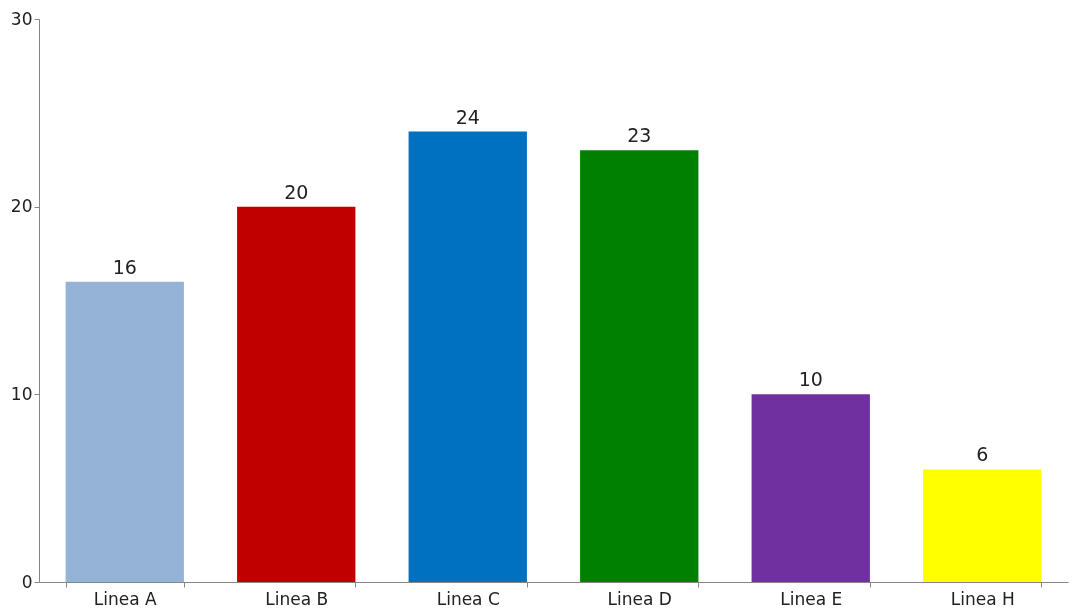  What do you see at coordinates (639, 598) in the screenshot?
I see `x-tick-label: Linea D` at bounding box center [639, 598].